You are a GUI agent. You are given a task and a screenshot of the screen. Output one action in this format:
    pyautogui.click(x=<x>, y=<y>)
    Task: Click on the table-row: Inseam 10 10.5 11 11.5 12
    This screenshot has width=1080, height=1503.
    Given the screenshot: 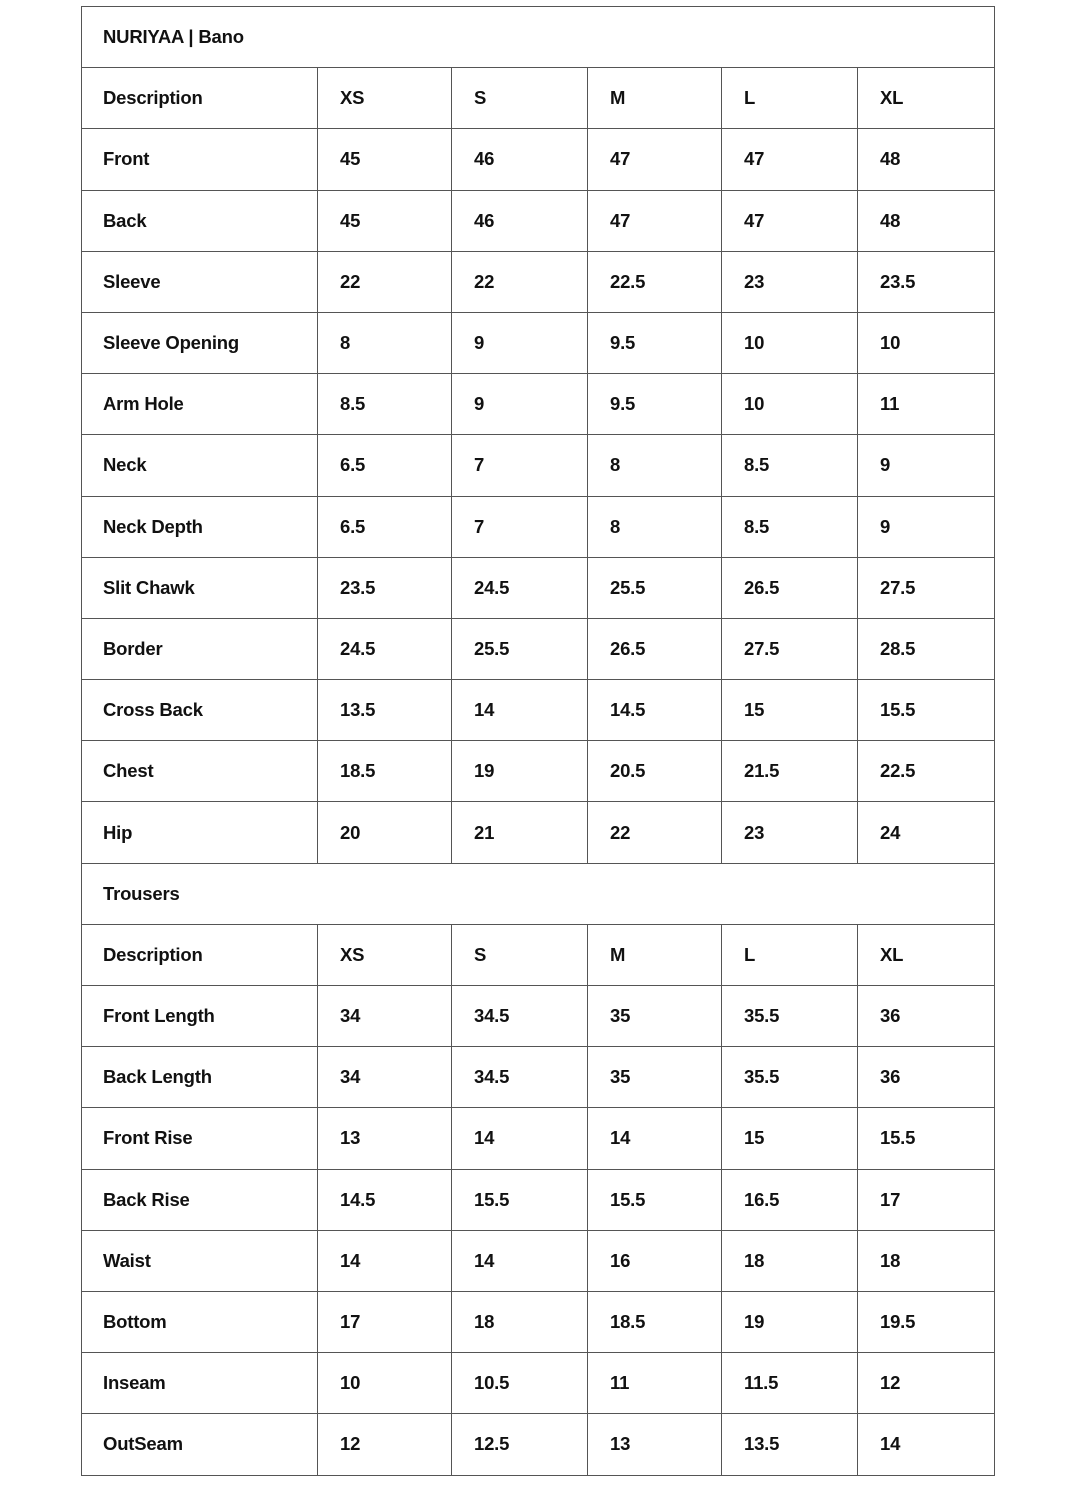 What is the action you would take?
    pyautogui.click(x=538, y=1383)
    